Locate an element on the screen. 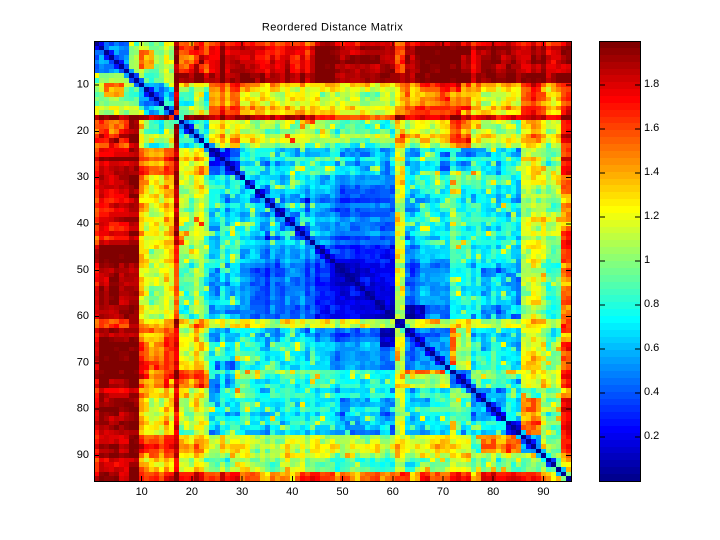 The image size is (720, 540). svg-text: 1 is located at coordinates (647, 260).